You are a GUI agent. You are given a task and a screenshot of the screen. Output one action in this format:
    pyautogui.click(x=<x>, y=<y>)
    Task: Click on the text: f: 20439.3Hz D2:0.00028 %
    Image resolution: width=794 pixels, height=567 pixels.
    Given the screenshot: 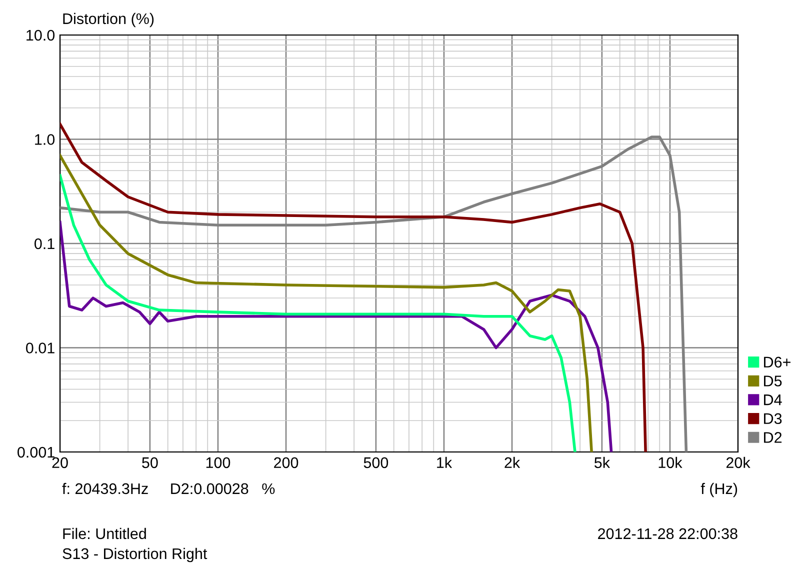 What is the action you would take?
    pyautogui.click(x=168, y=488)
    